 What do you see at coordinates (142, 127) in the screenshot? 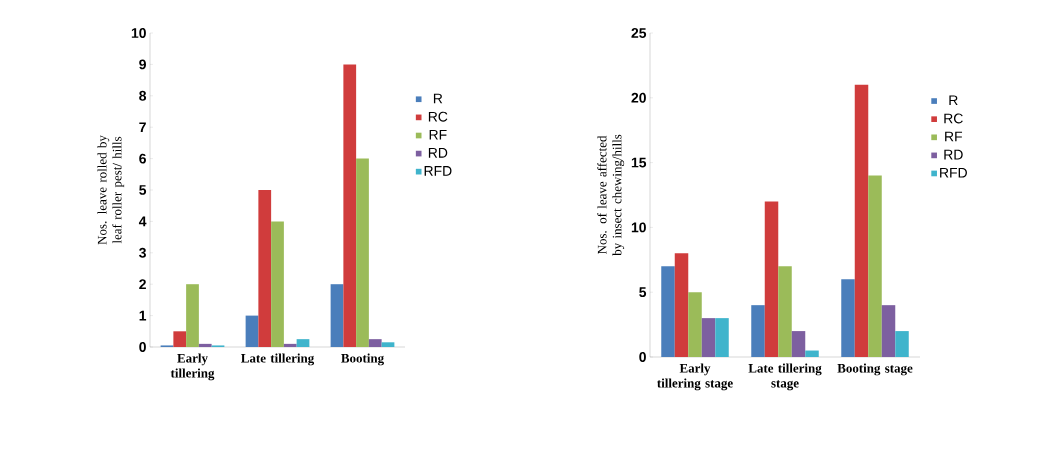
I see `y-tick-label: 7` at bounding box center [142, 127].